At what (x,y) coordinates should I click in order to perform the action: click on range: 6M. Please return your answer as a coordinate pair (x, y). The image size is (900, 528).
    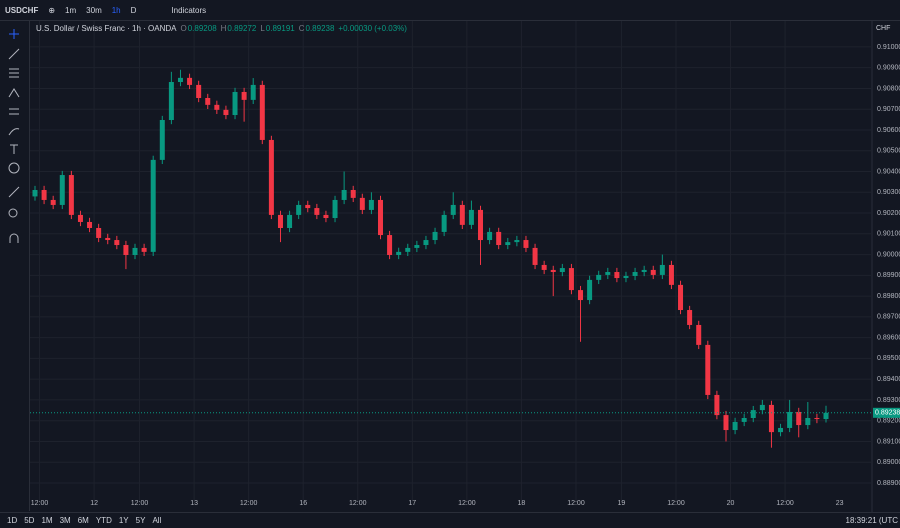
    Looking at the image, I should click on (83, 520).